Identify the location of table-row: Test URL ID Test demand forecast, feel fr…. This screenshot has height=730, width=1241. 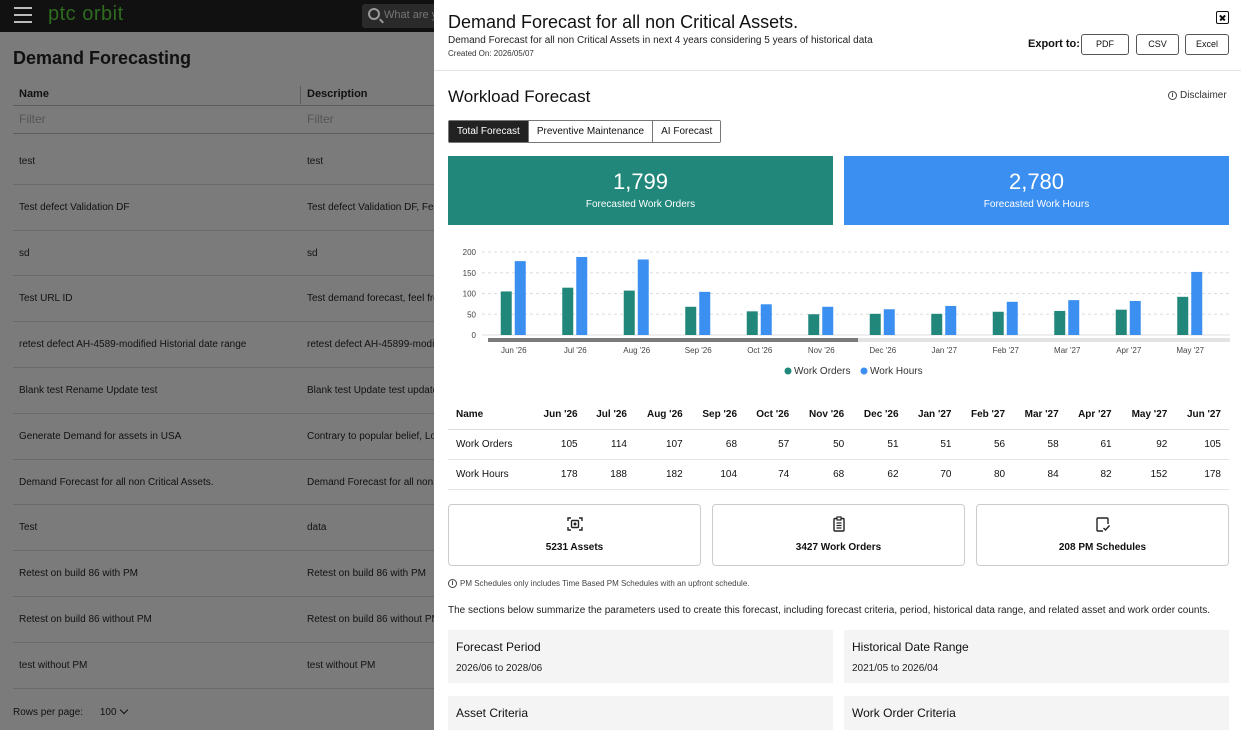
(223, 299).